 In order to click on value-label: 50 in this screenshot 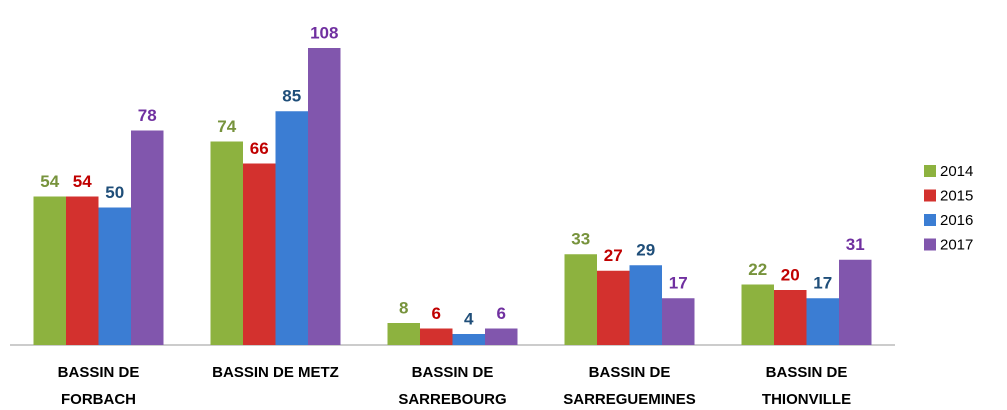, I will do `click(114, 192)`.